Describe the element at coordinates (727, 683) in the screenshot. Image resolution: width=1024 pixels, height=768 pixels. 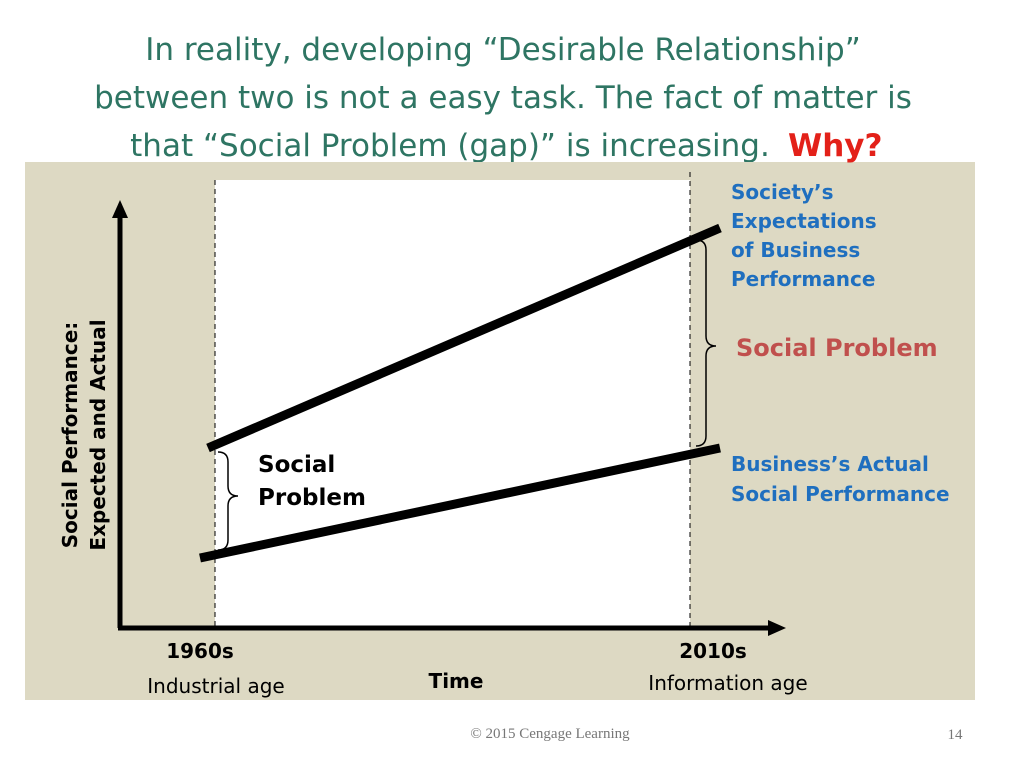
I see `era-label: Information age` at that location.